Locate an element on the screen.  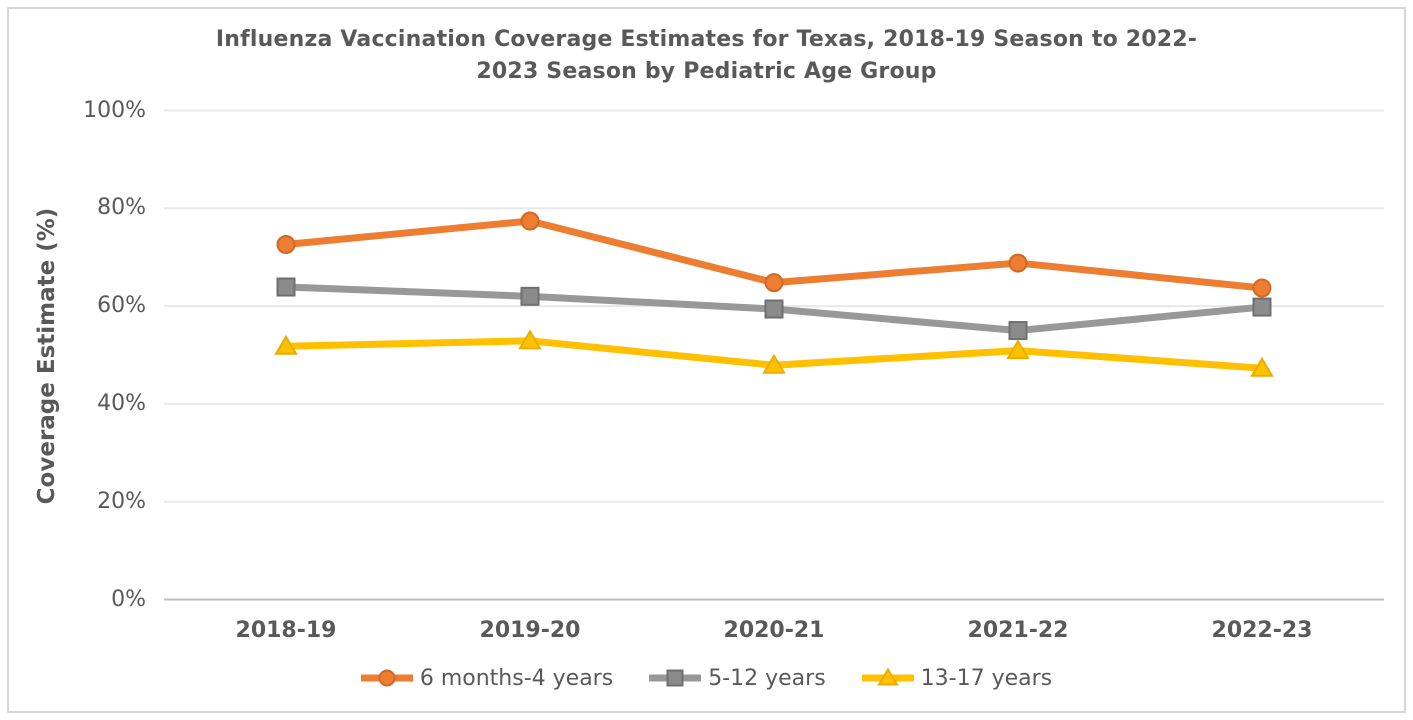
legend-label: 5-12 years is located at coordinates (767, 678).